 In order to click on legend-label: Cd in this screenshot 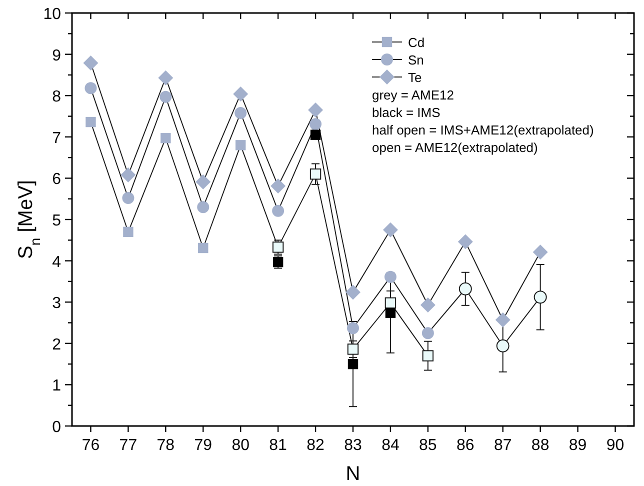, I will do `click(416, 42)`.